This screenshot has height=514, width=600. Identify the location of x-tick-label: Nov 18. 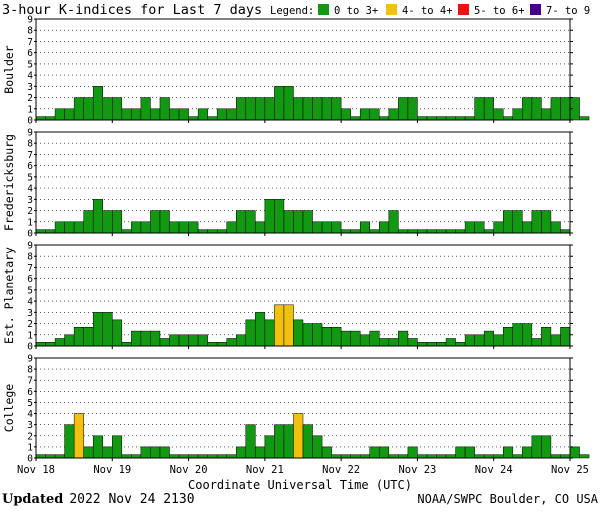
(36, 470).